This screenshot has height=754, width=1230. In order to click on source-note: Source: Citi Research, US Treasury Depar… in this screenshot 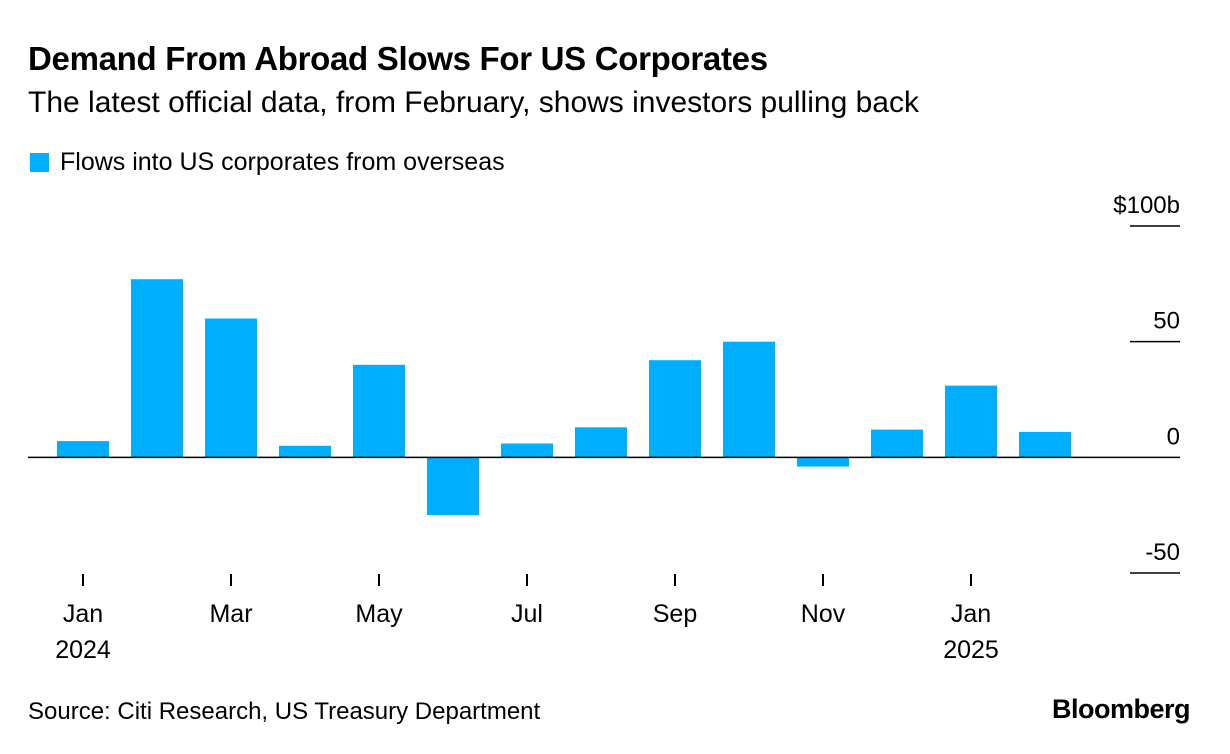, I will do `click(284, 711)`.